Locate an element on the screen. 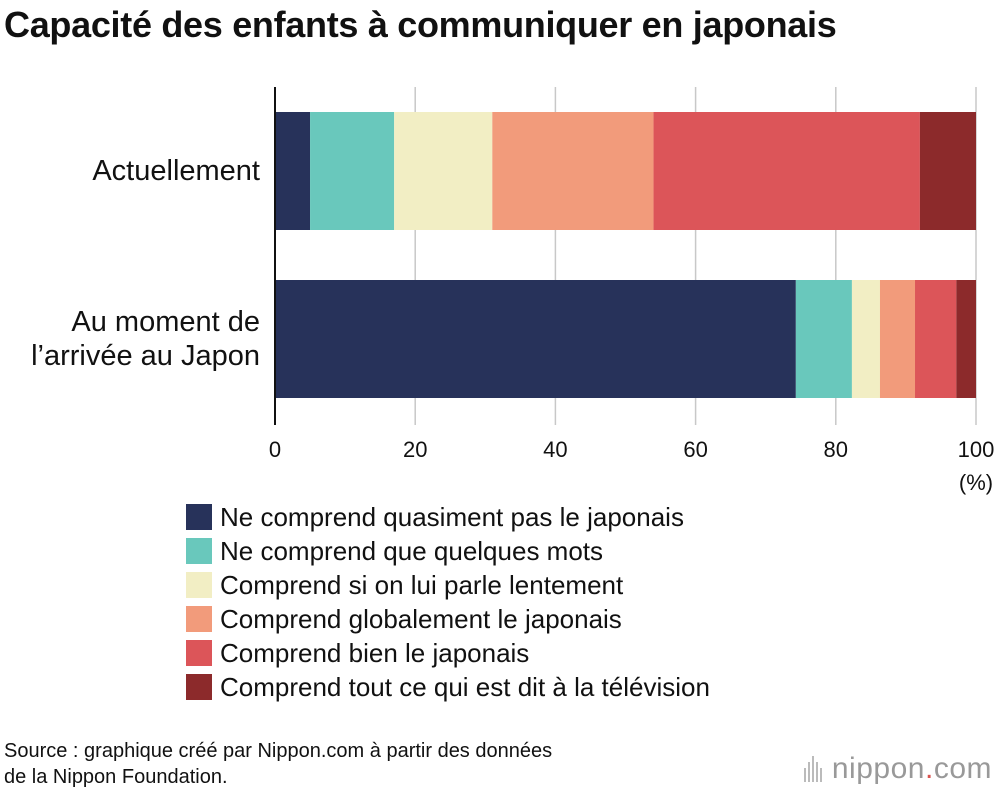 This screenshot has width=1000, height=792. logo-text: nippon.com is located at coordinates (912, 769).